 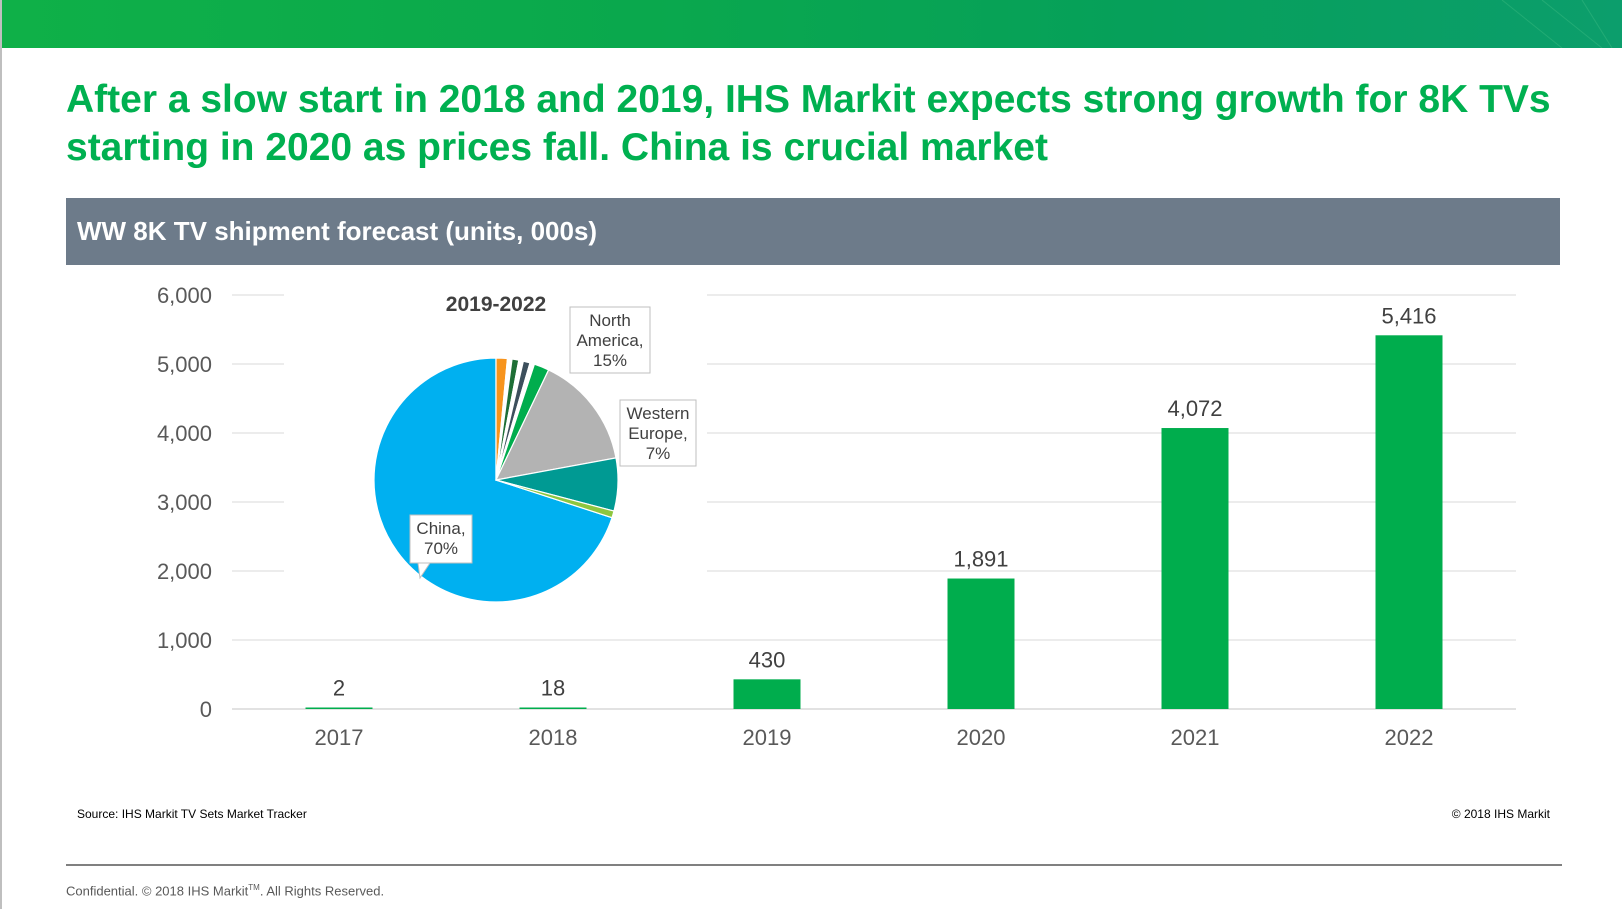 What do you see at coordinates (184, 295) in the screenshot?
I see `y-tick-label: 6,000` at bounding box center [184, 295].